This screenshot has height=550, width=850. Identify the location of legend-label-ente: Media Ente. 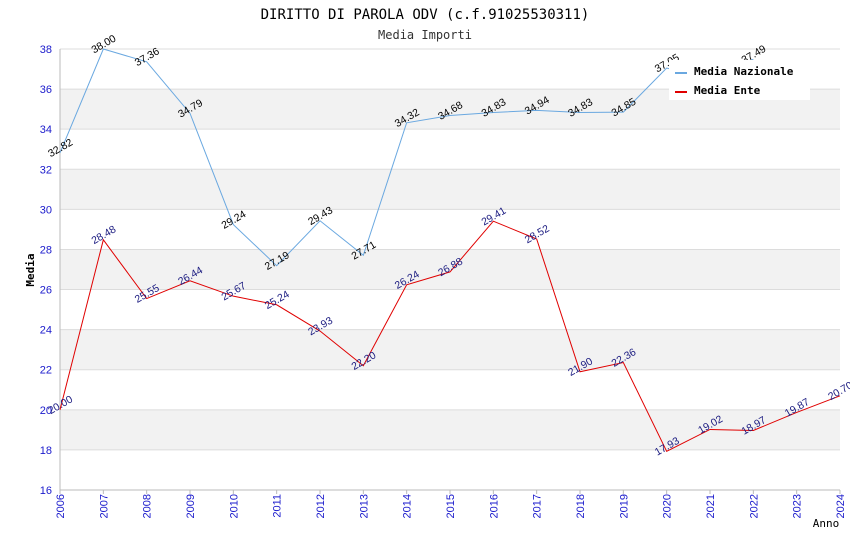
(727, 90).